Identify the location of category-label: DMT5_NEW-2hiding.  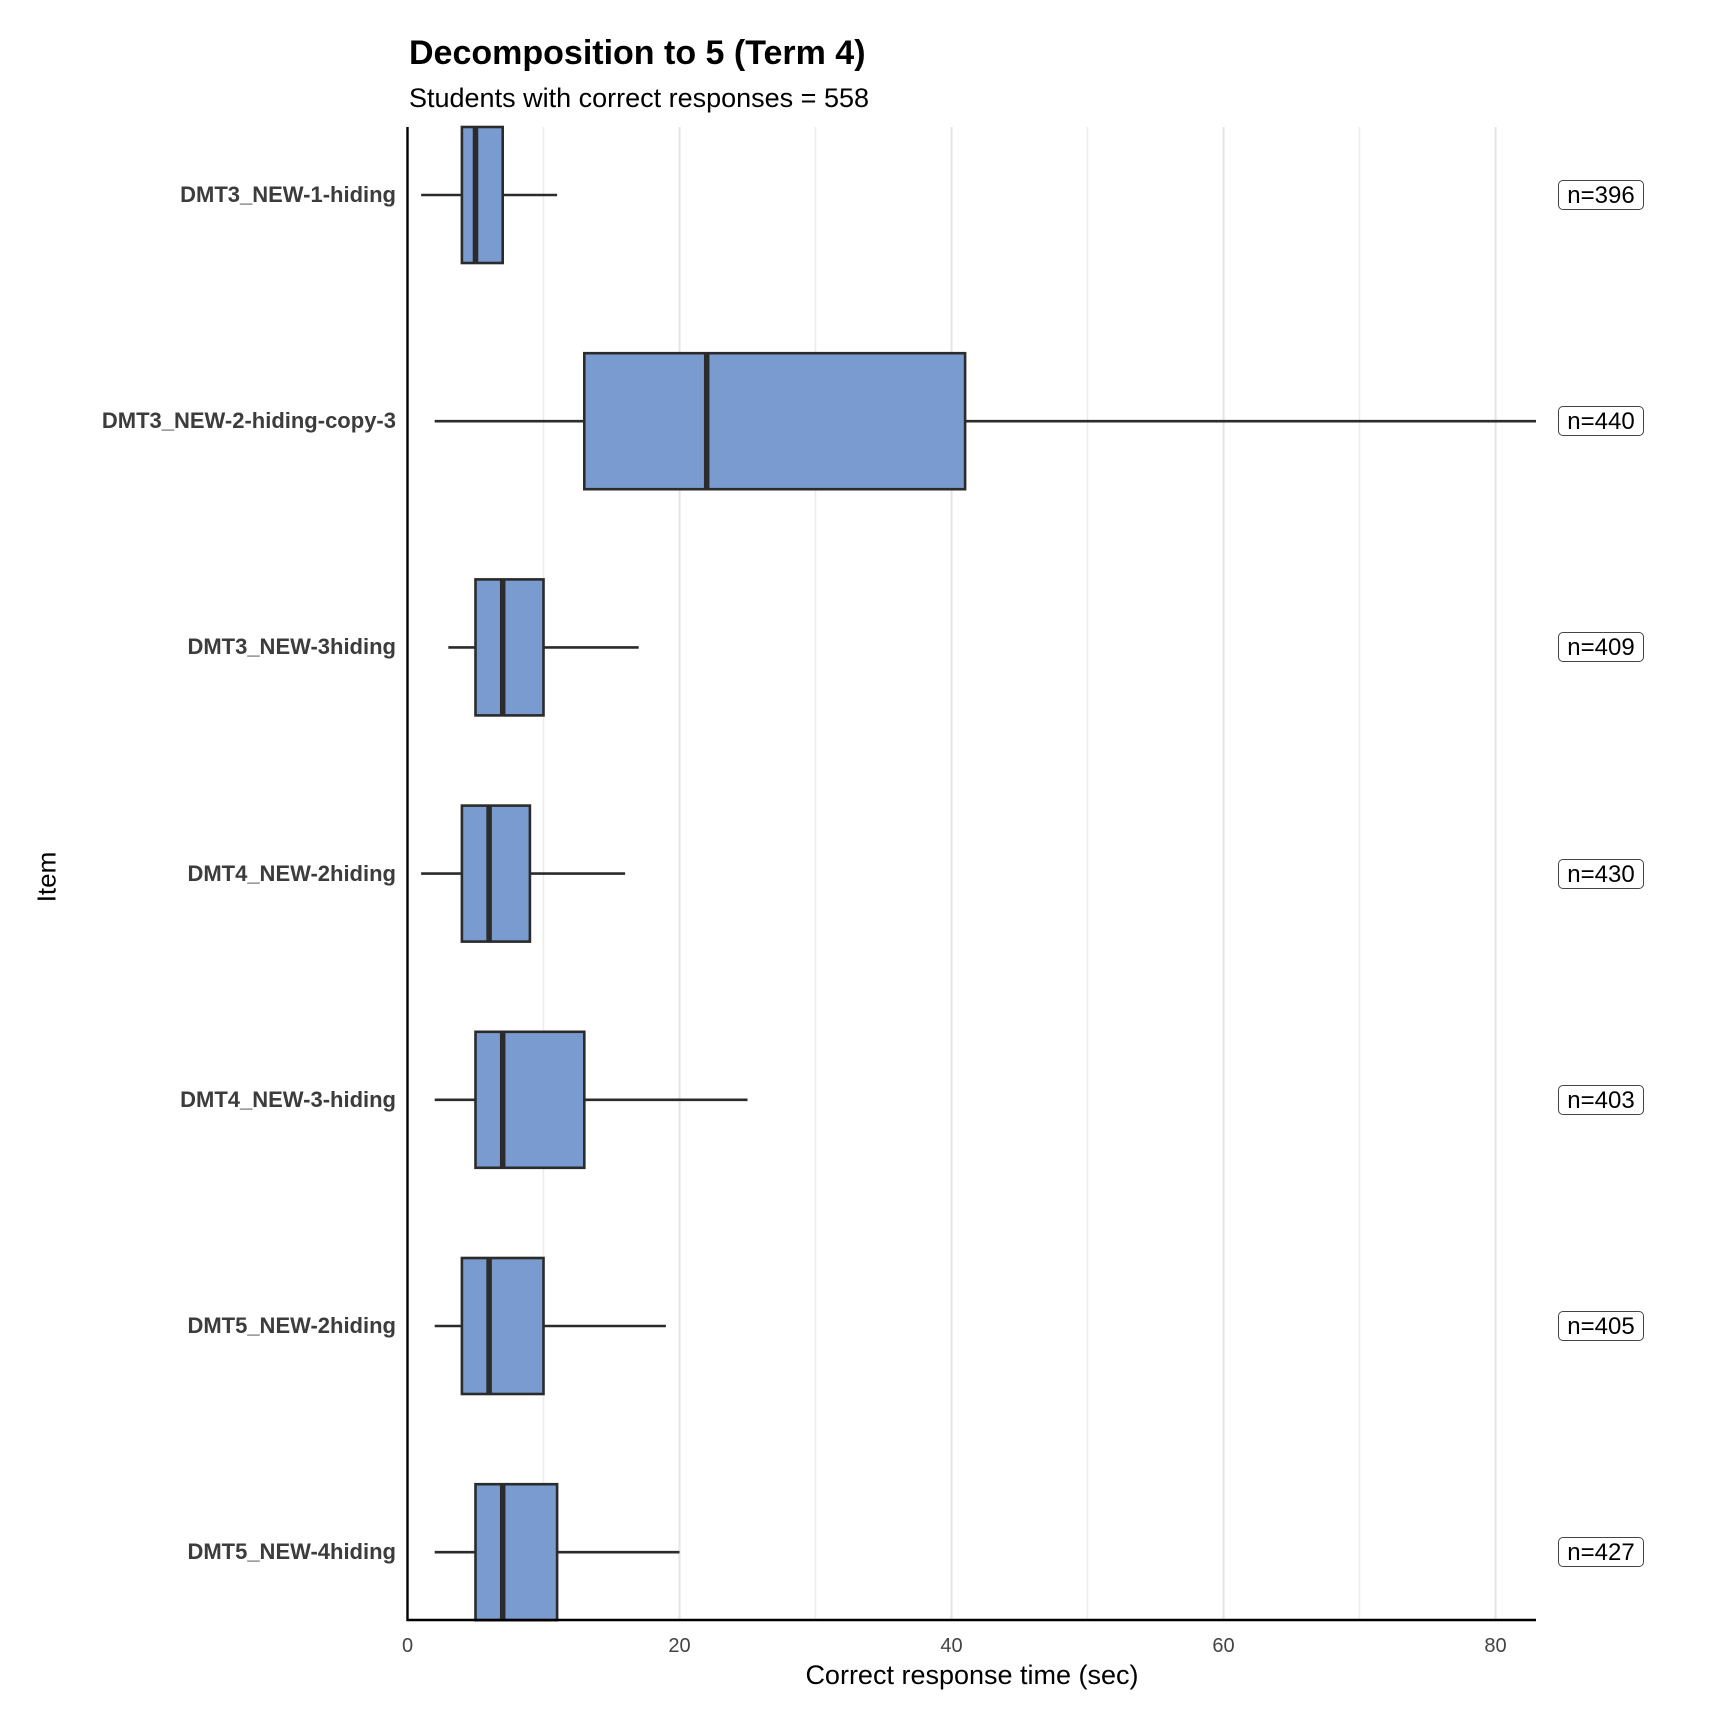
(291, 1325).